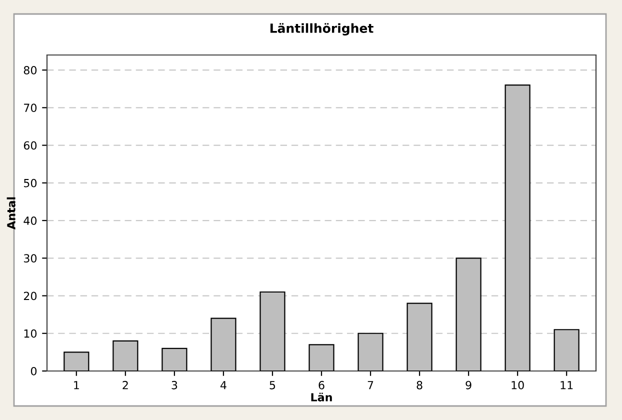 This screenshot has width=622, height=420. Describe the element at coordinates (518, 385) in the screenshot. I see `x-tick-label: 10` at that location.